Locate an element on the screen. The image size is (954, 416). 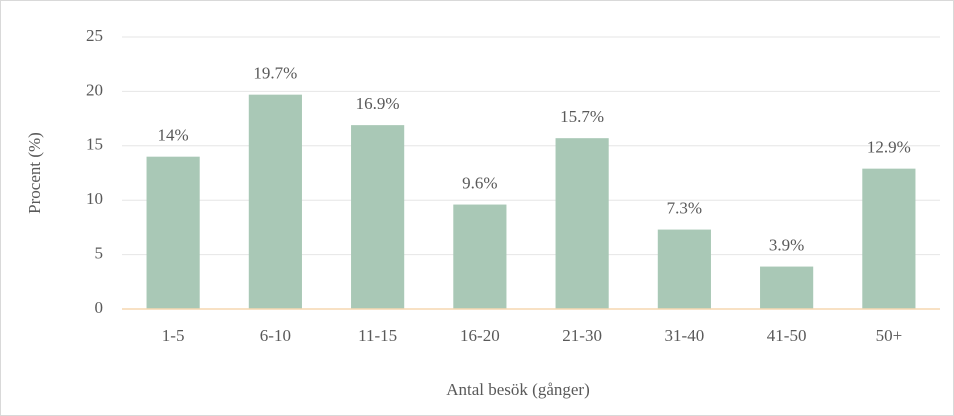
y-tick-label: 5 is located at coordinates (99, 253).